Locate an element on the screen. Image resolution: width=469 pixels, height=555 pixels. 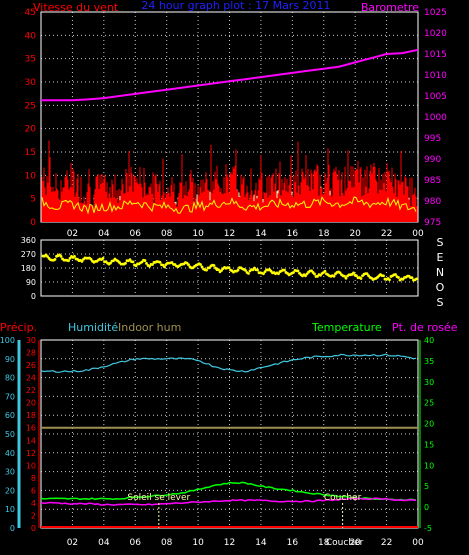
humidity-axis-tick: 40 is located at coordinates (10, 453).